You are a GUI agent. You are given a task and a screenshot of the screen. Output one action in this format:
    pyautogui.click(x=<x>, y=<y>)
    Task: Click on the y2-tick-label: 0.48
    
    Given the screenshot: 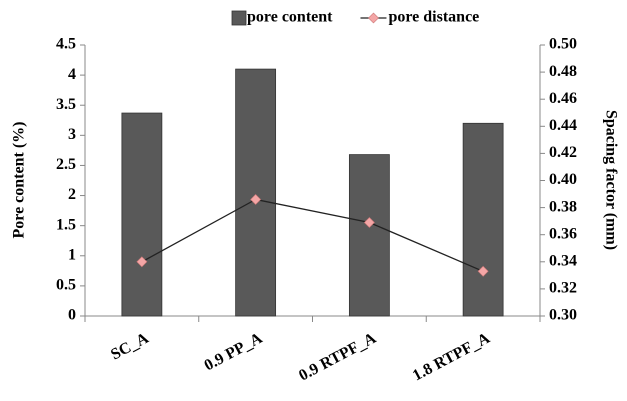 What is the action you would take?
    pyautogui.click(x=563, y=71)
    